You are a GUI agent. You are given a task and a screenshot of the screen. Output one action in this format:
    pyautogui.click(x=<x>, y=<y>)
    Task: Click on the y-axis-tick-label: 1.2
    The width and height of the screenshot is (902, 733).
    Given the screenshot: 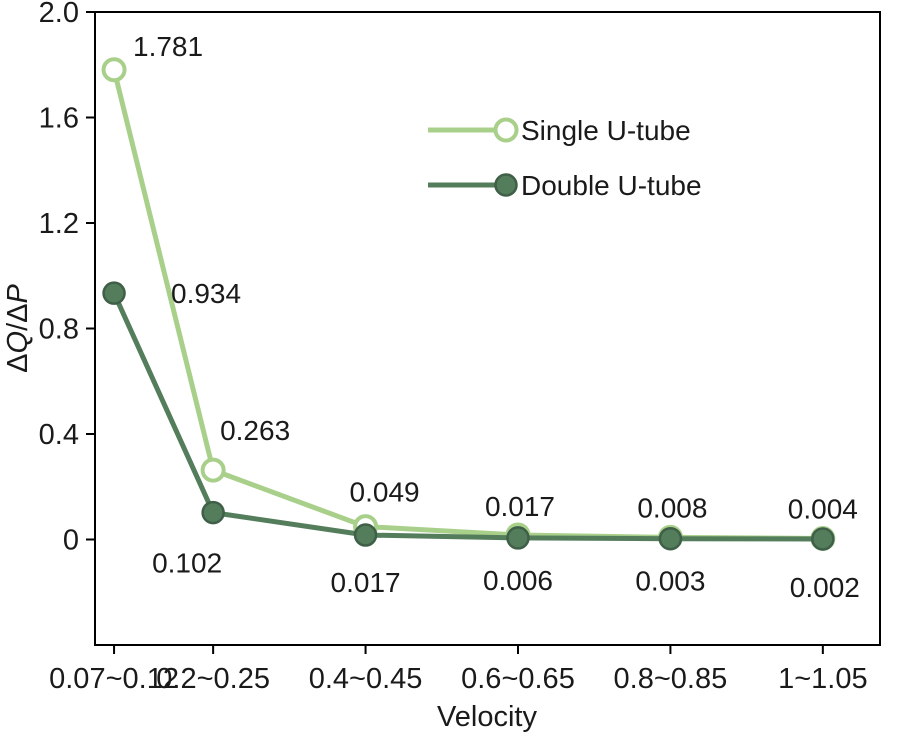 What is the action you would take?
    pyautogui.click(x=59, y=224)
    